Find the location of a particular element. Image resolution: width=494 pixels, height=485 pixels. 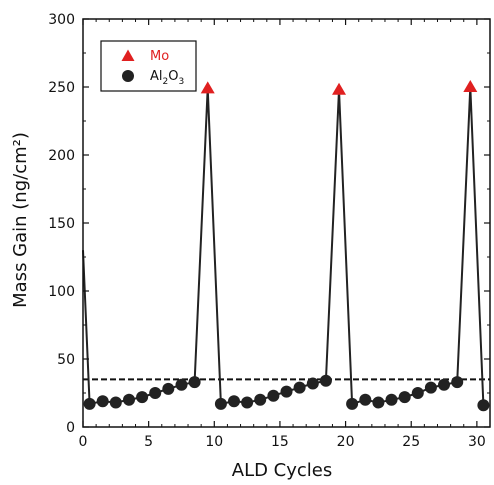

legend-box is located at coordinates (148, 66).